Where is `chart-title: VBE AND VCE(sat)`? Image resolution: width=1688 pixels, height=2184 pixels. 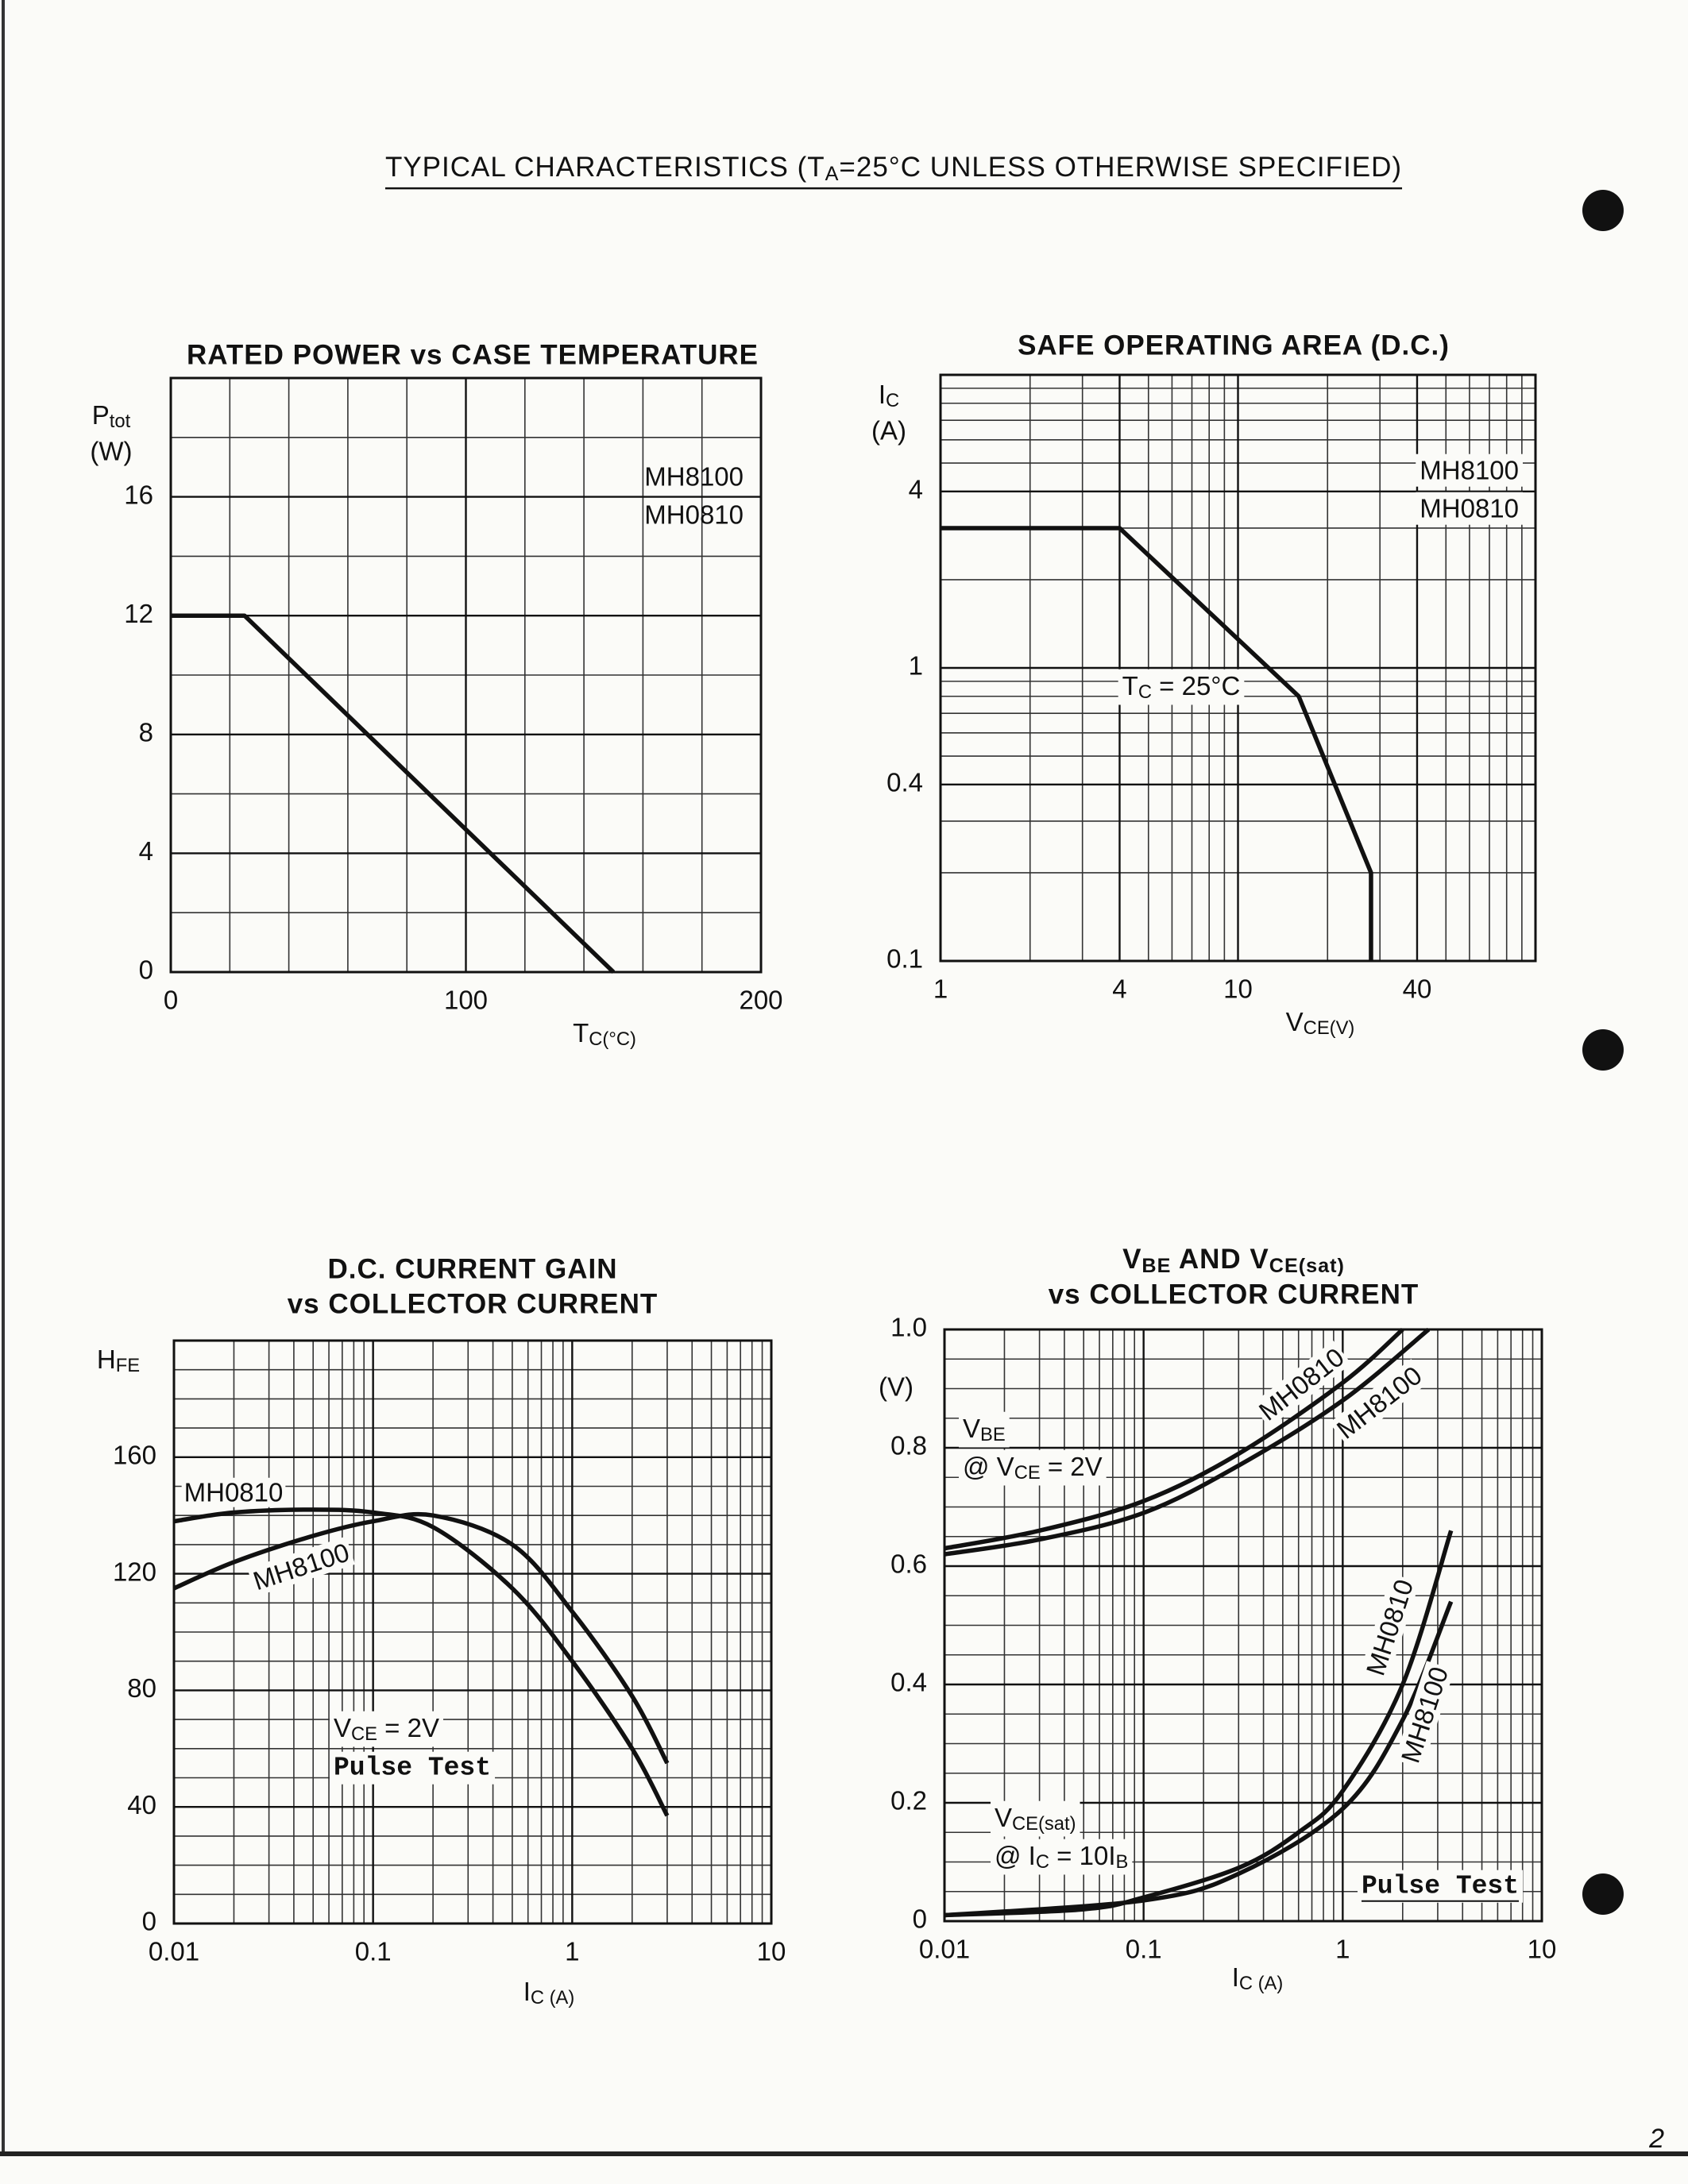
chart-title: VBE AND VCE(sat) is located at coordinates (1233, 1260).